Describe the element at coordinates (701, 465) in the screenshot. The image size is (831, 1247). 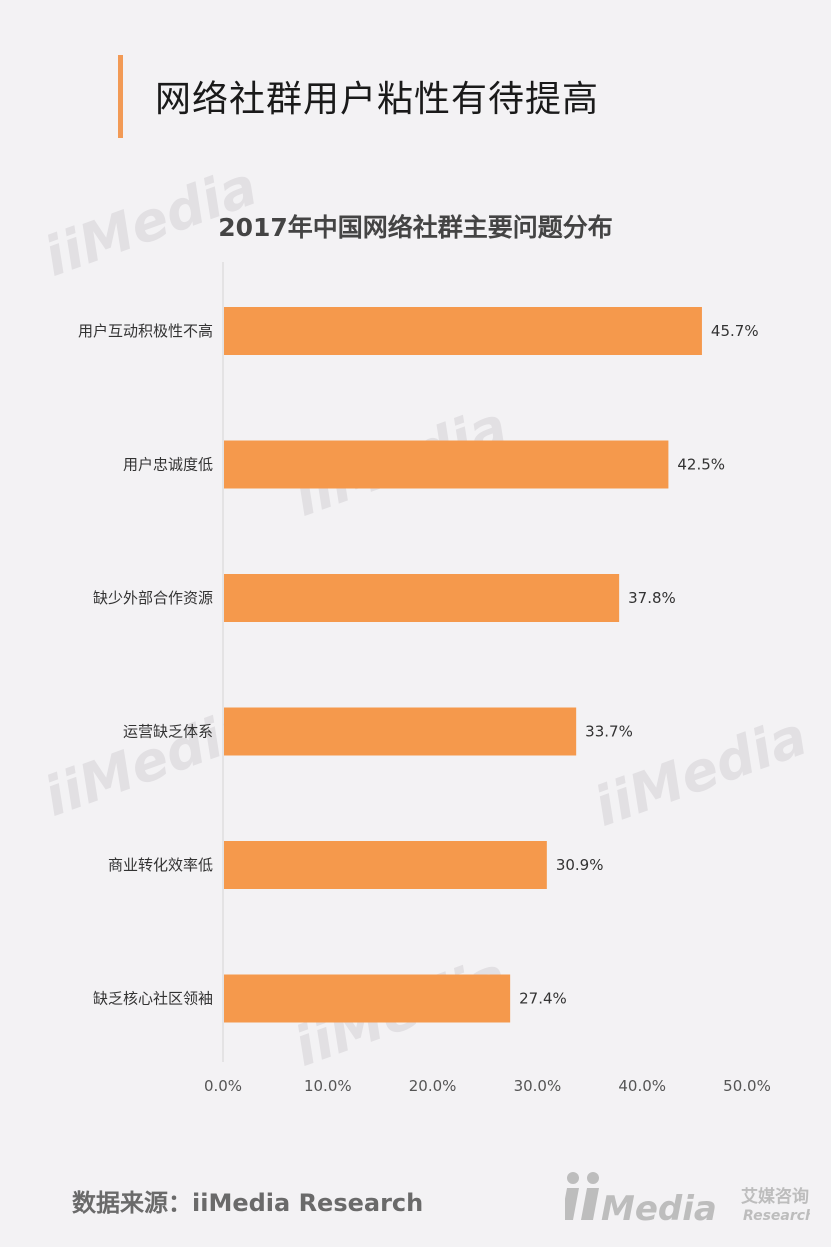
I see `data-label: 42.5%` at that location.